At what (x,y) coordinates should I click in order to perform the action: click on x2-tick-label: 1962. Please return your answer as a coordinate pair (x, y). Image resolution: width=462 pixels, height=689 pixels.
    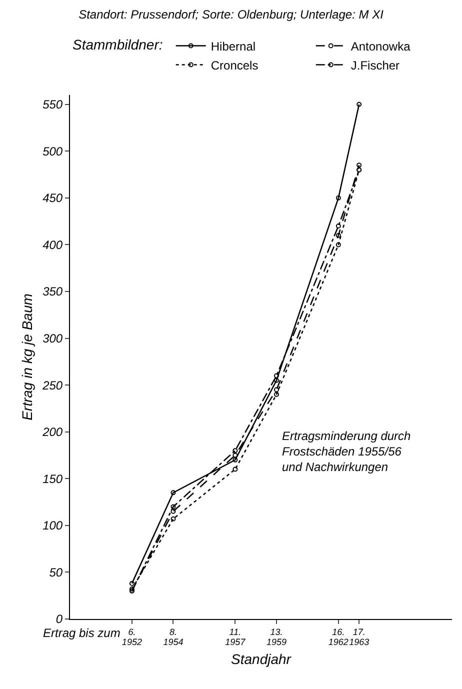
    Looking at the image, I should click on (338, 642).